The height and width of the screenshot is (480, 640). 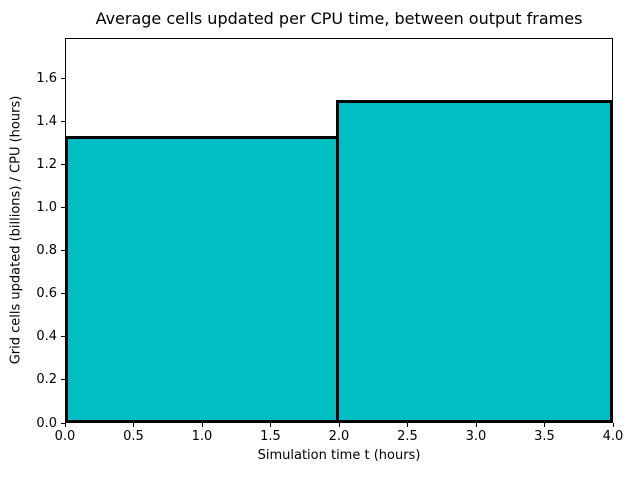 What do you see at coordinates (46, 423) in the screenshot?
I see `y-tick-label: 0.0` at bounding box center [46, 423].